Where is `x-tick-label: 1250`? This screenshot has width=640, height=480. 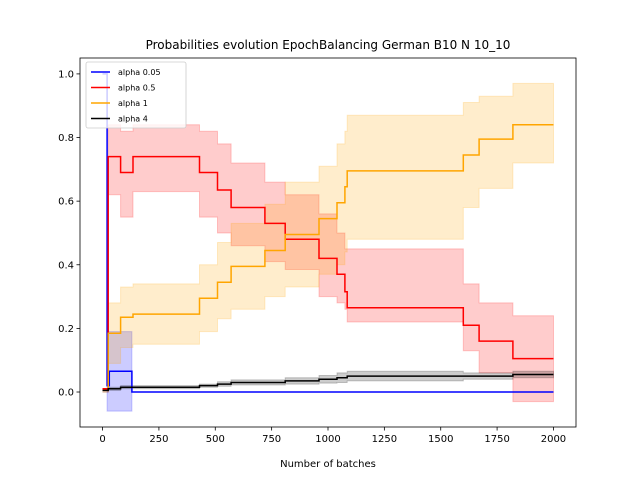 x-tick-label: 1250 is located at coordinates (384, 439).